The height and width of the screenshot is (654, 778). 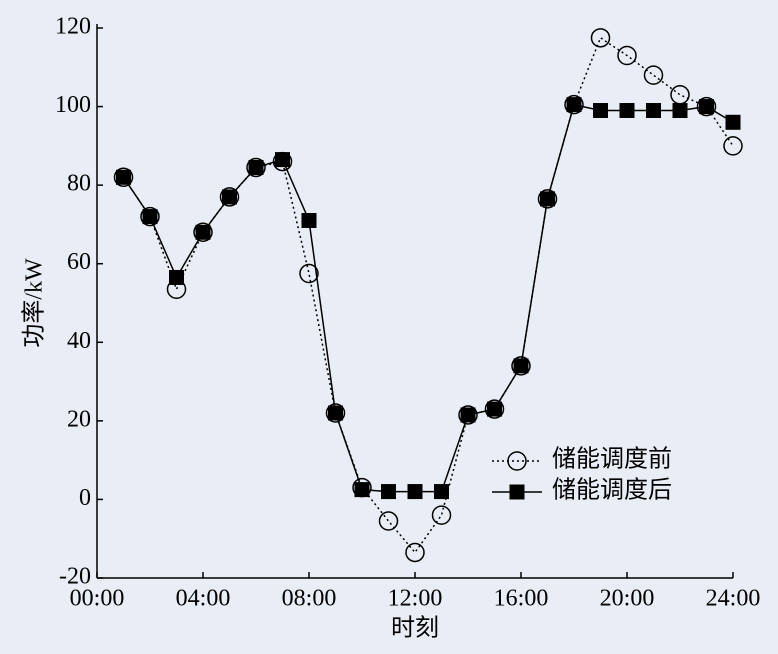 I want to click on y-tick-label: 80, so click(x=79, y=184).